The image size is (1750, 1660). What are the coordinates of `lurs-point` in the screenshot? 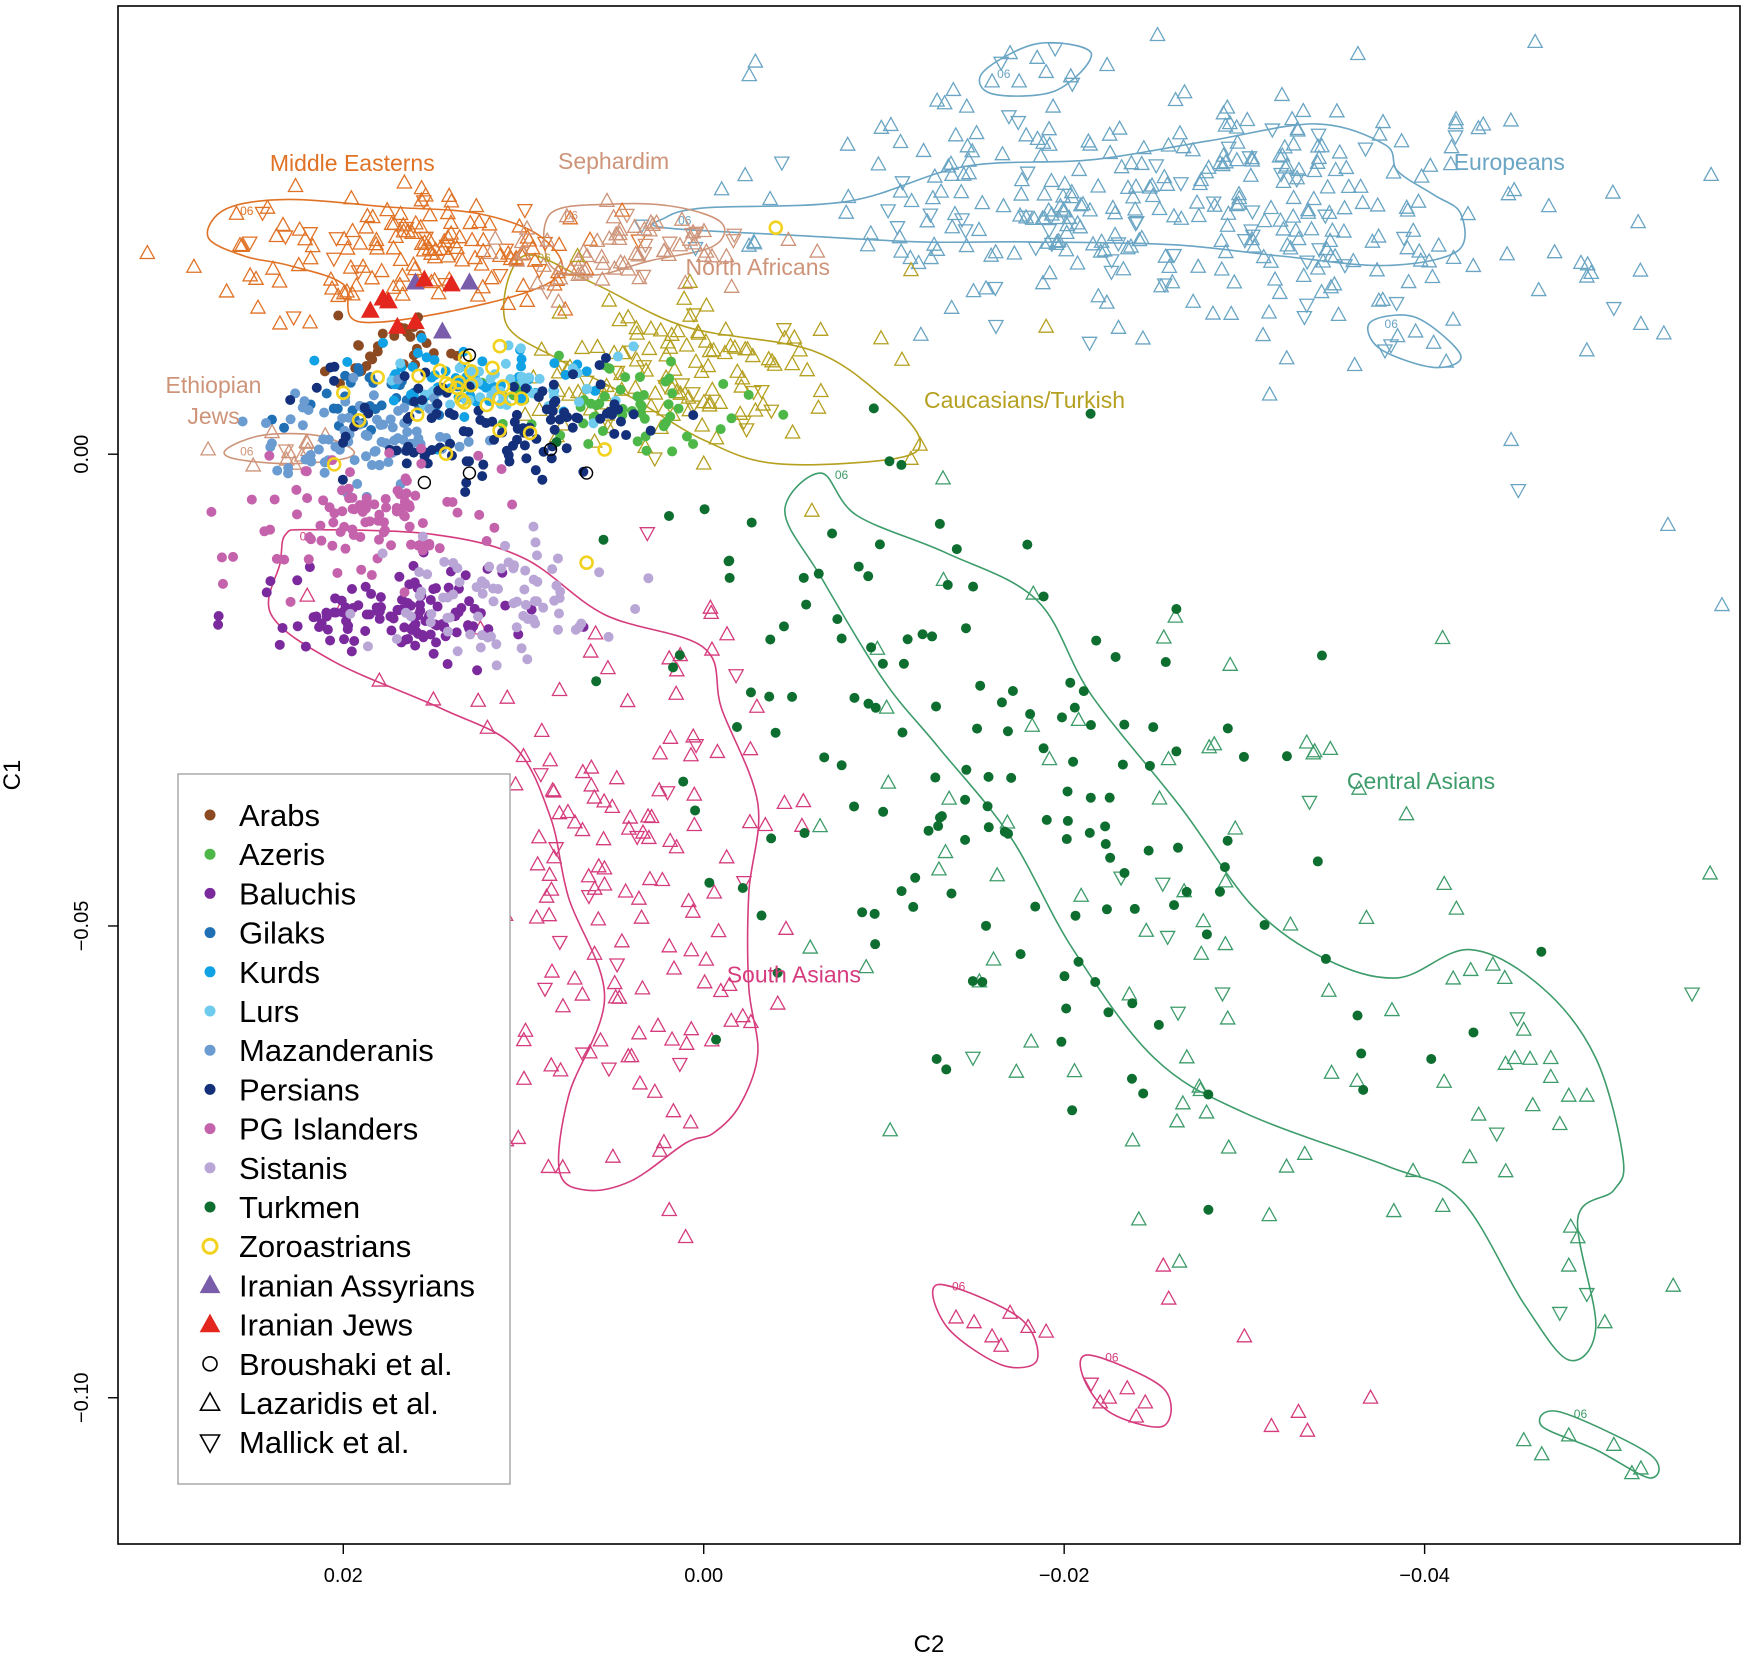 It's located at (490, 378).